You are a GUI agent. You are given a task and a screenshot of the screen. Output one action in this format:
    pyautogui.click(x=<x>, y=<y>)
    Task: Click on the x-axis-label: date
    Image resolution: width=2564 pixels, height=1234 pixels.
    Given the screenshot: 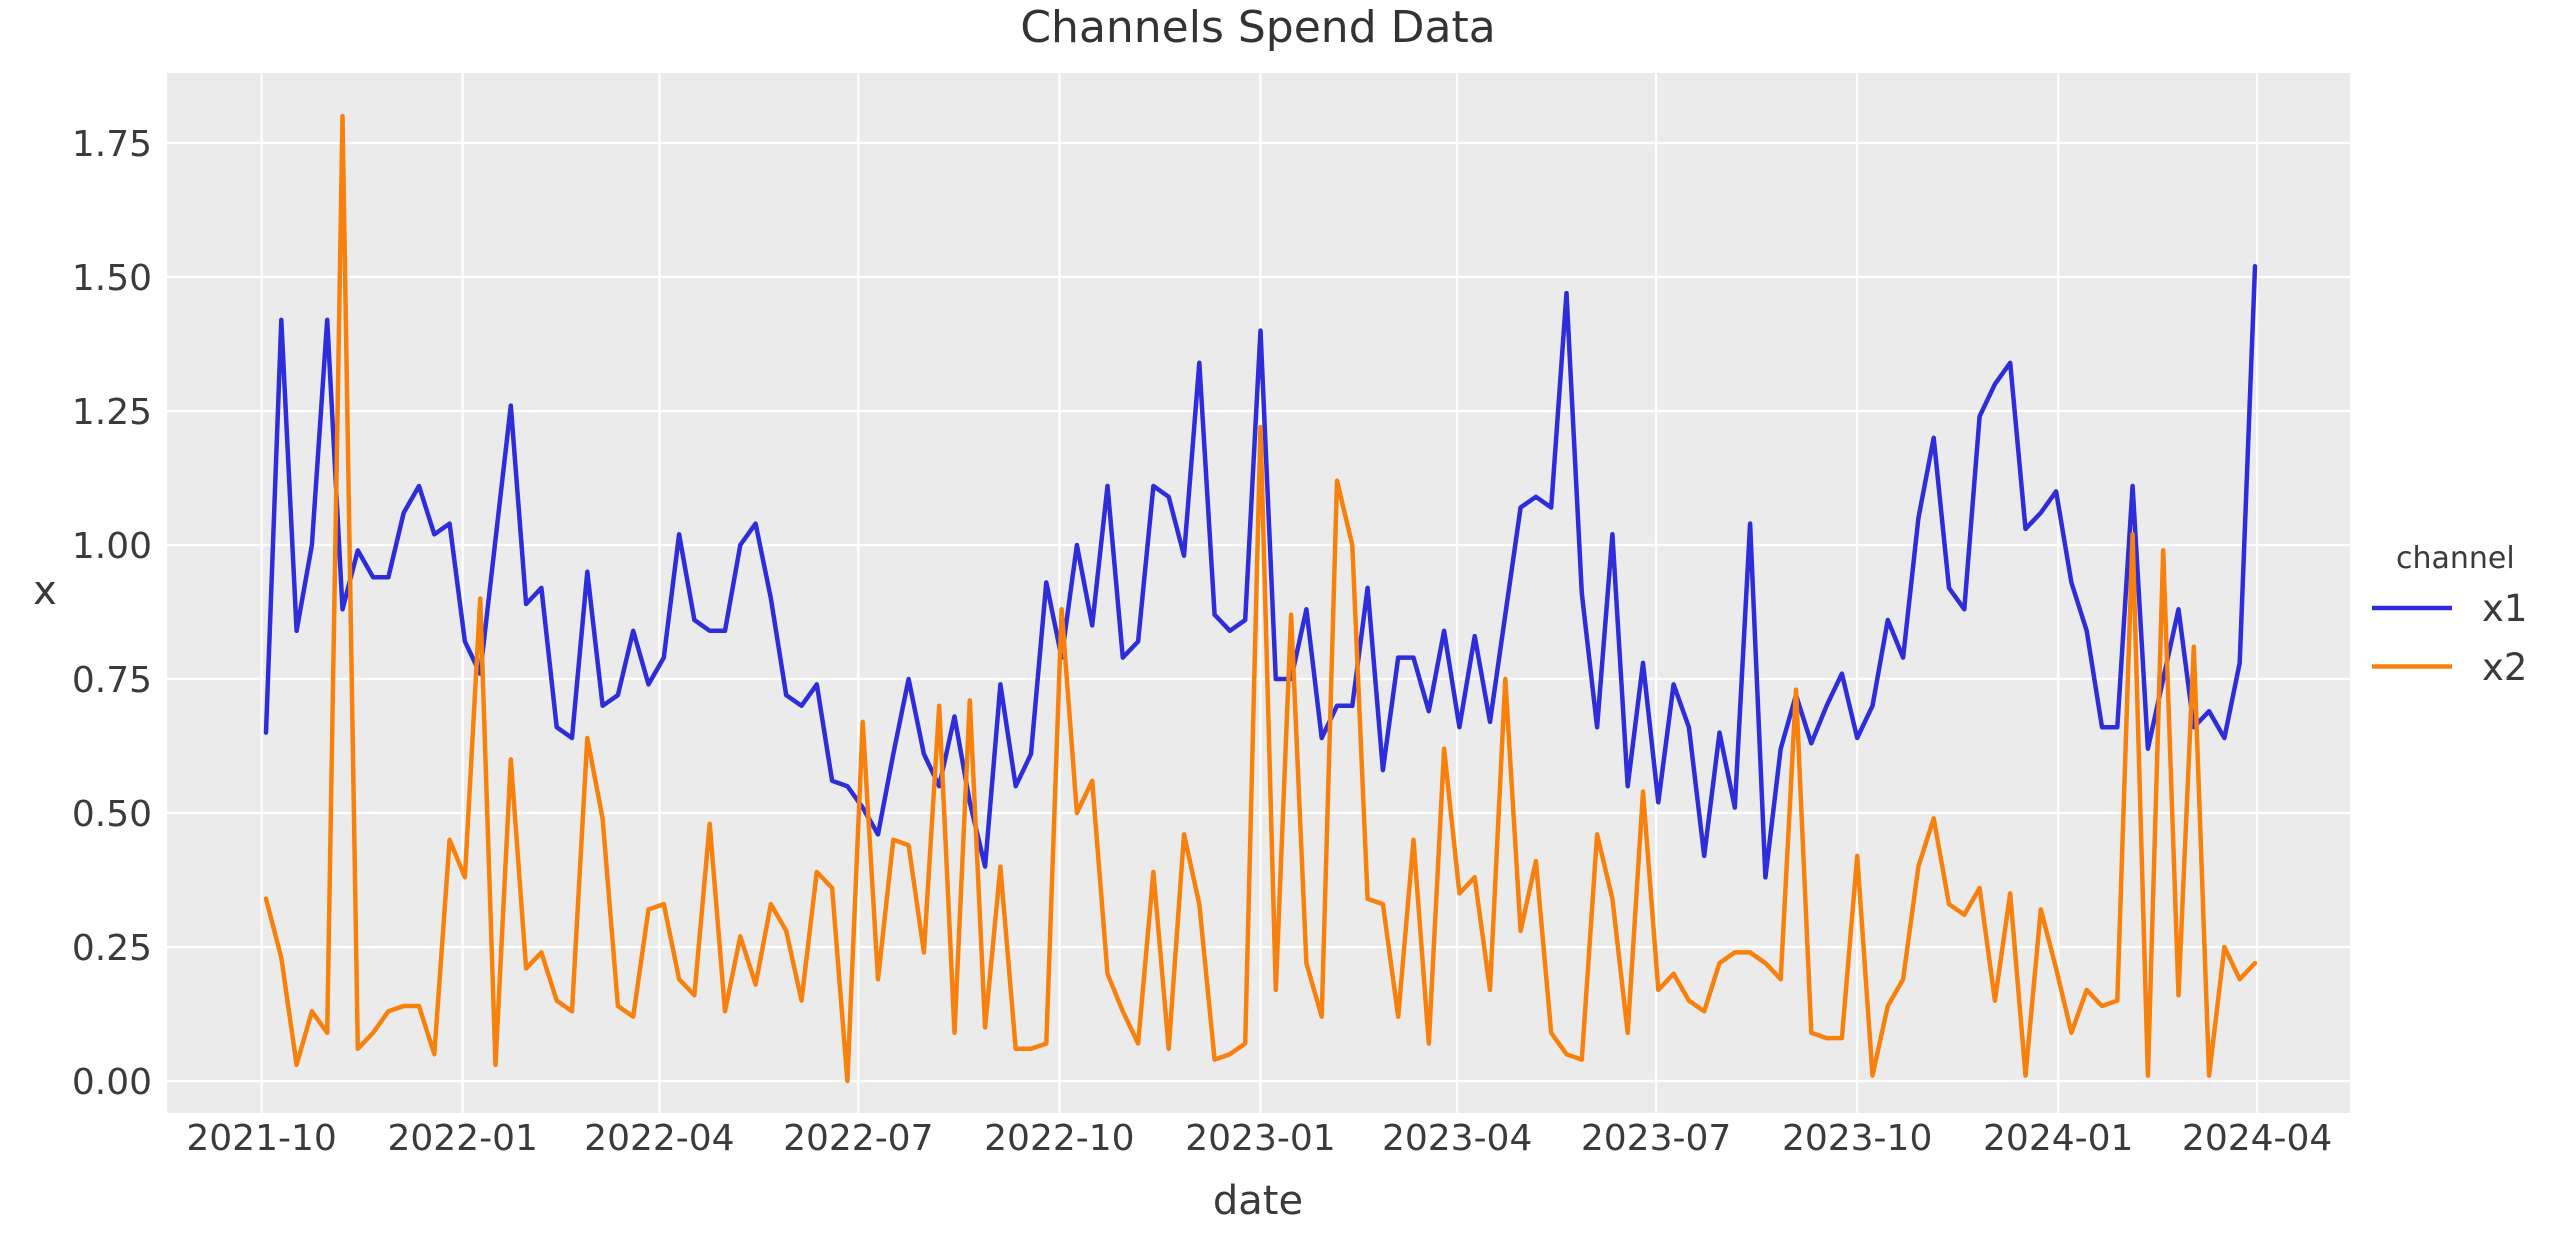 What is the action you would take?
    pyautogui.click(x=1258, y=1201)
    